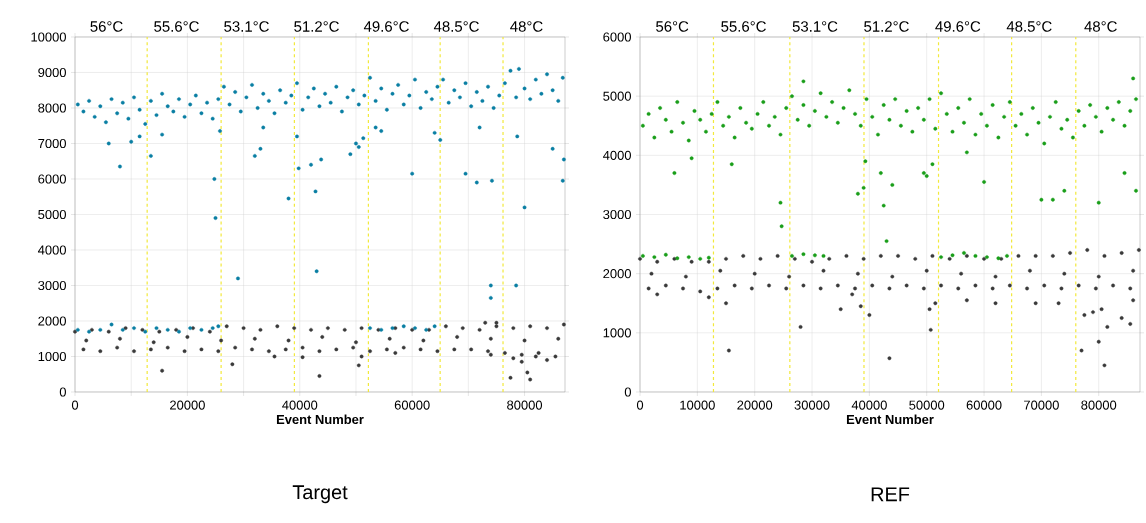 Image resolution: width=1146 pixels, height=523 pixels. I want to click on text: REF, so click(890, 494).